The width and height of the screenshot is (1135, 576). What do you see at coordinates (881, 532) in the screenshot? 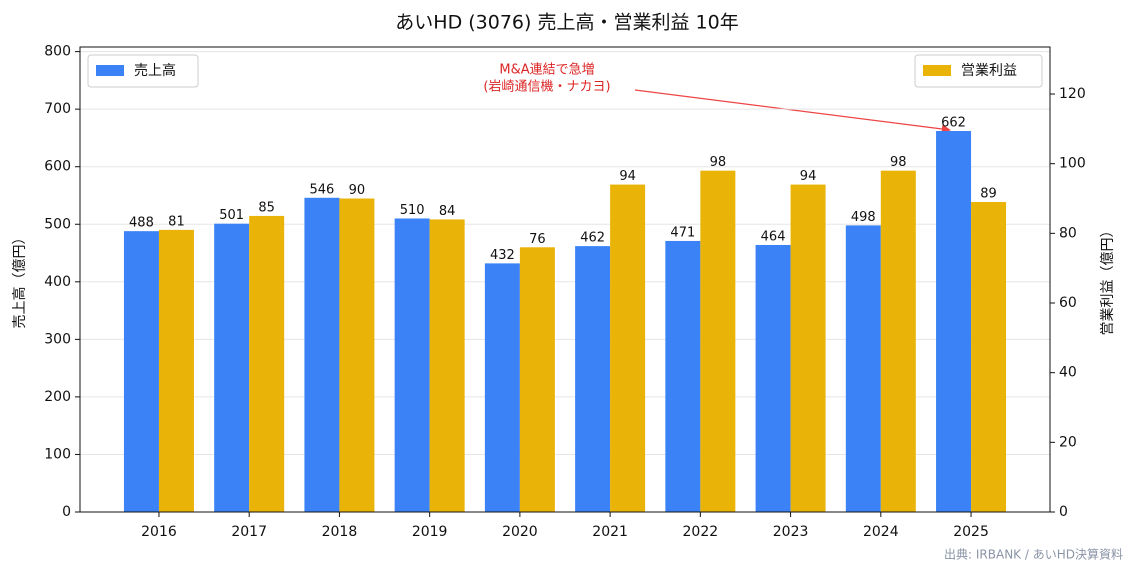
I see `x-tick-label: 2024` at bounding box center [881, 532].